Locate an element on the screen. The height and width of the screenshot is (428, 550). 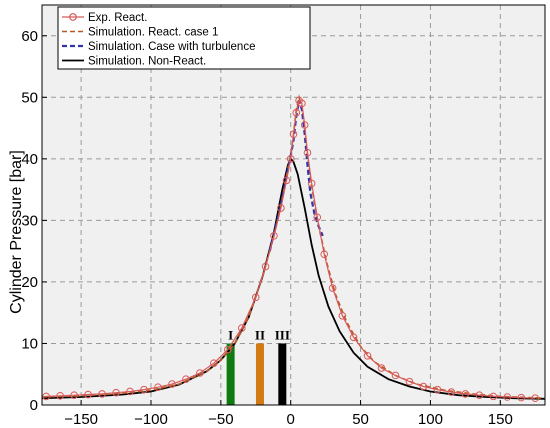
y-tick-label: 20 is located at coordinates (29, 282).